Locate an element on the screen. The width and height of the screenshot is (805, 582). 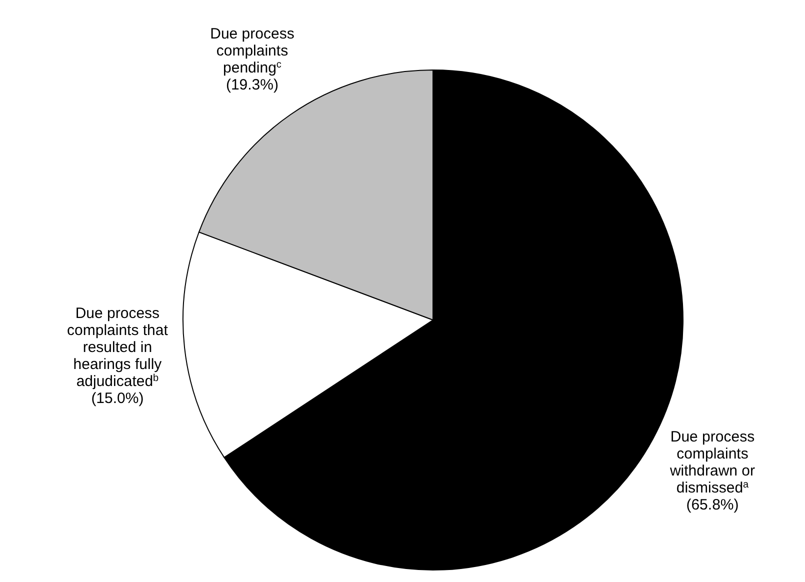
slice-label: Due process complaints that resulted in hearings fully adjudicated$^{b}$ is located at coordinates (118, 347).